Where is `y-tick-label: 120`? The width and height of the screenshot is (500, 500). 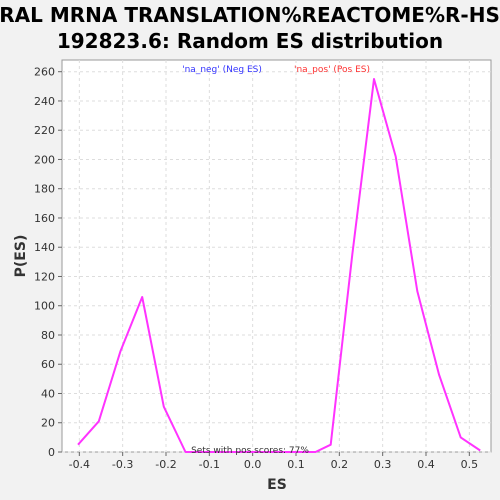 y-tick-label: 120 is located at coordinates (44, 276).